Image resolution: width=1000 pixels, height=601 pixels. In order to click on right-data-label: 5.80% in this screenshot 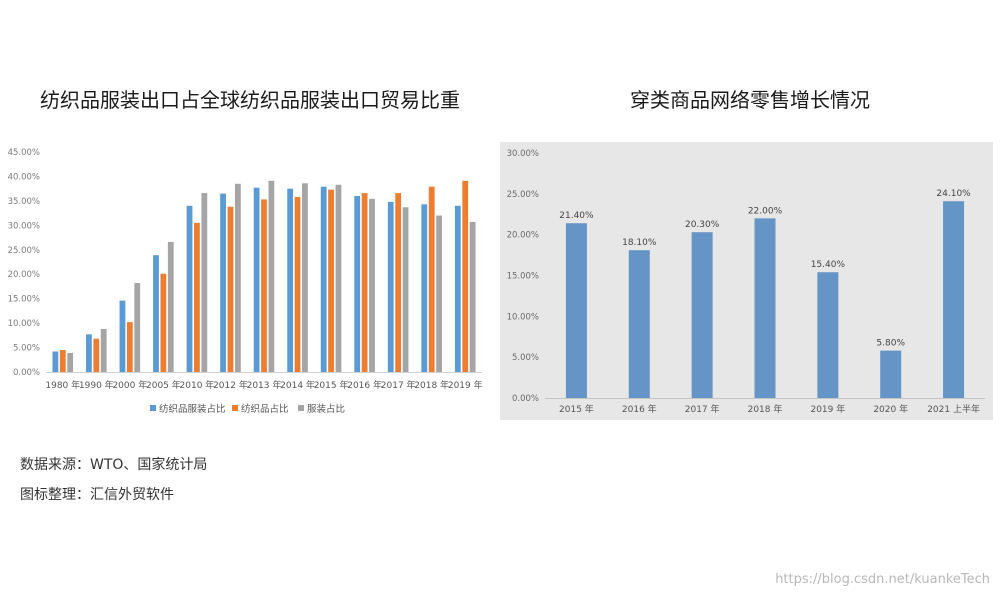, I will do `click(890, 344)`.